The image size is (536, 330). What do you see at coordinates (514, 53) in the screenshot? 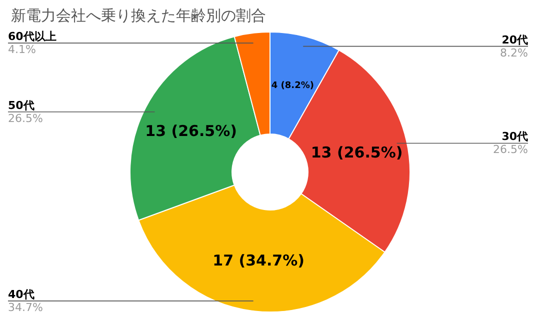
I see `data-label: 8.2%` at bounding box center [514, 53].